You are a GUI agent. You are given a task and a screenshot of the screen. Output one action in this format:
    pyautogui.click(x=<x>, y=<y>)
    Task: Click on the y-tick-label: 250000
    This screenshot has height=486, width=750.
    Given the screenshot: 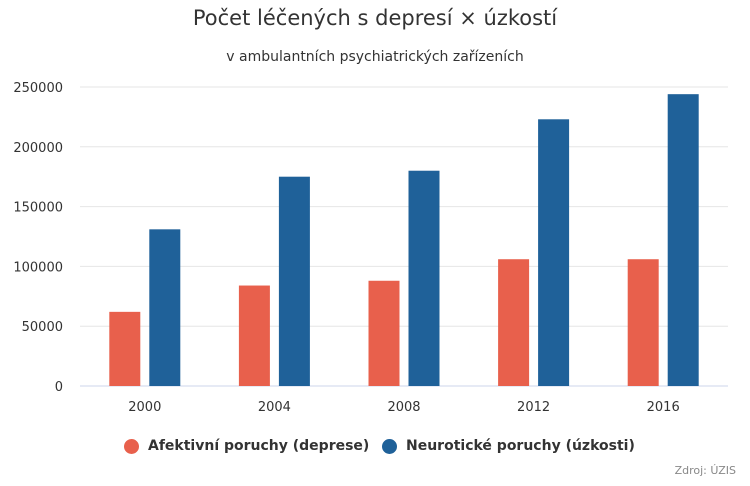 What is the action you would take?
    pyautogui.click(x=38, y=88)
    